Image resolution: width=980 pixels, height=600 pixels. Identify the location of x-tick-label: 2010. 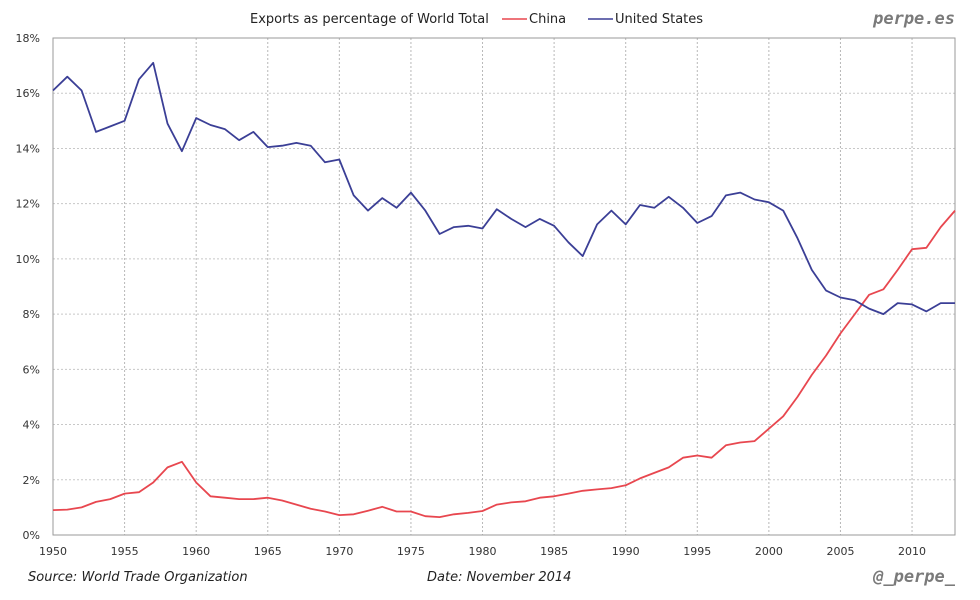
(912, 551).